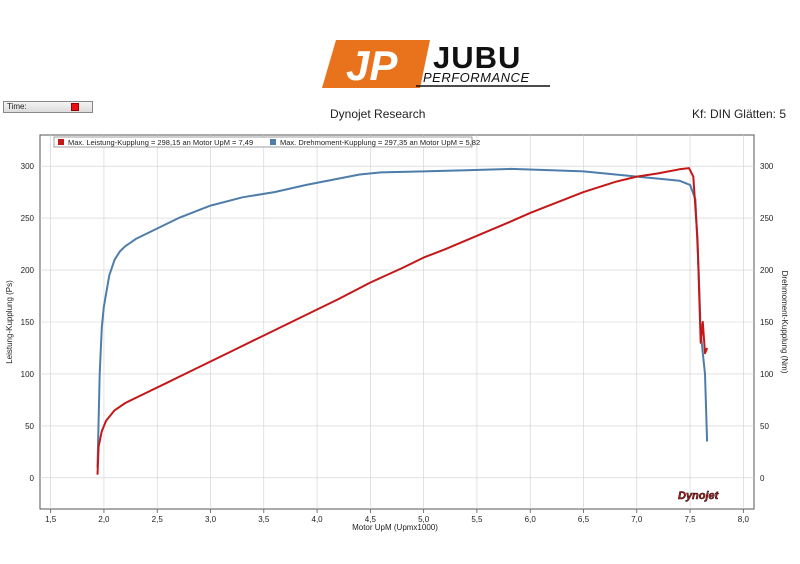 This screenshot has height=564, width=800. I want to click on chart-info: Kf: DIN Glätten: 5, so click(738, 114).